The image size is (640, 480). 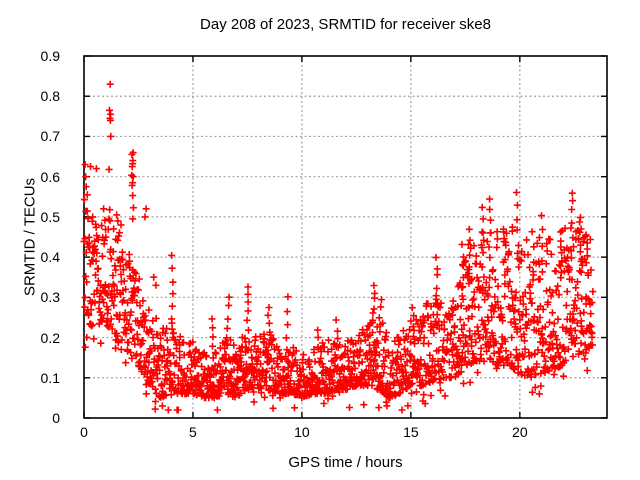 I want to click on y-tick-label: 0.8, so click(x=50, y=96).